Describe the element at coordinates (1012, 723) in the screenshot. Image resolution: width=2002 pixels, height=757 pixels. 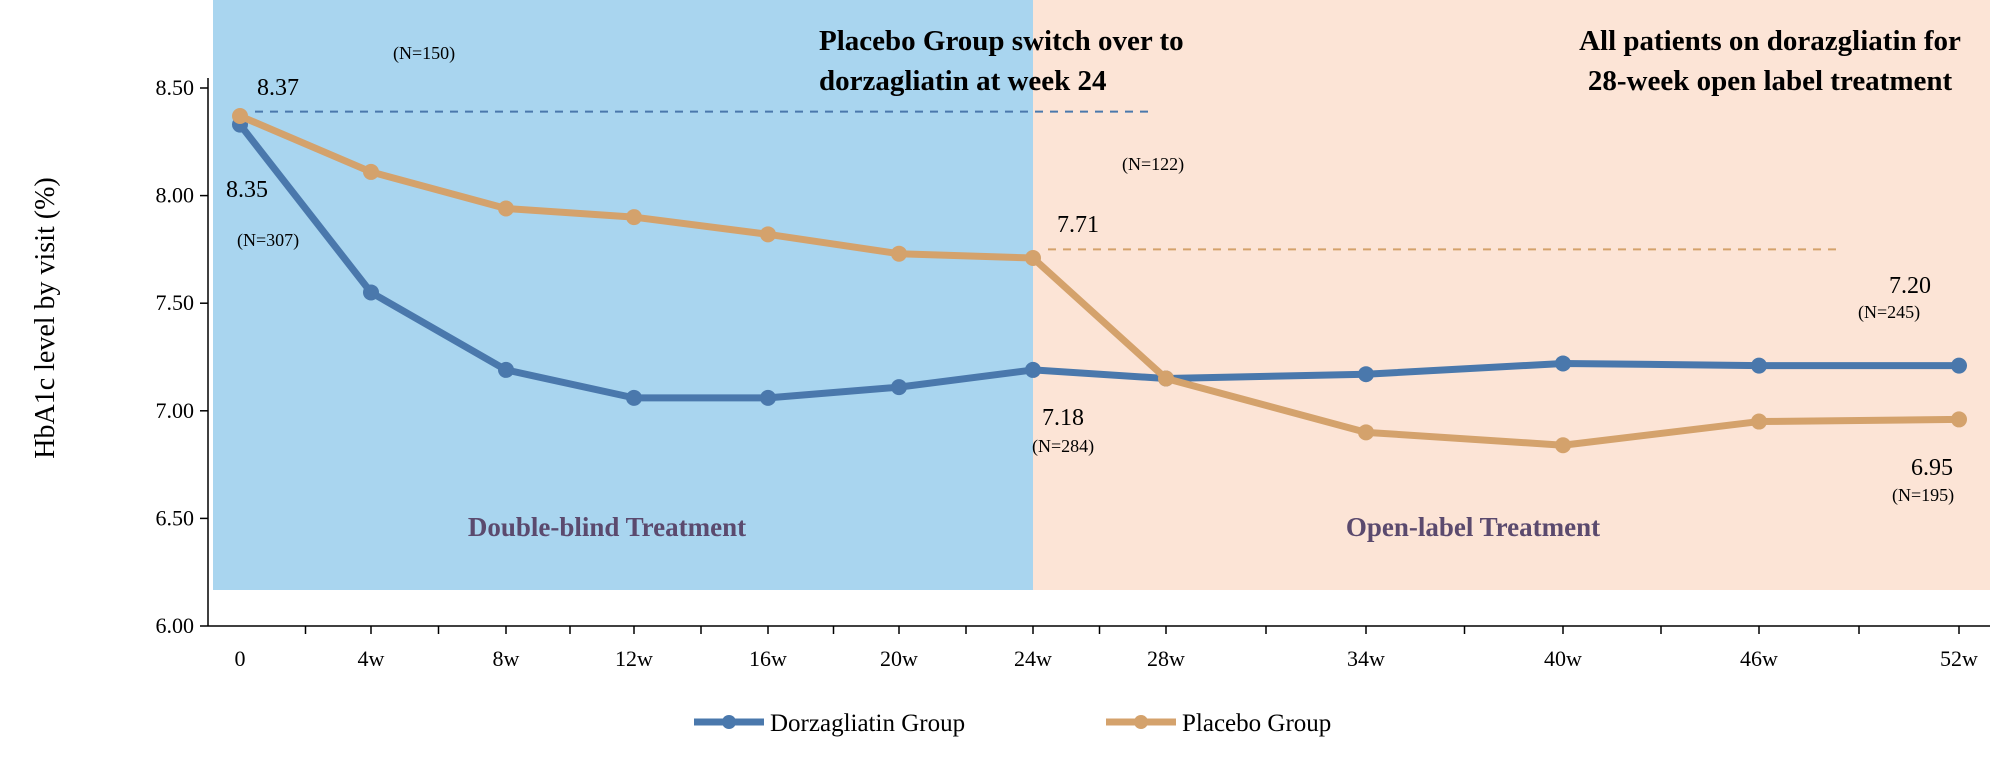
I see `legend: Dorzagliatin Group Placebo Group` at that location.